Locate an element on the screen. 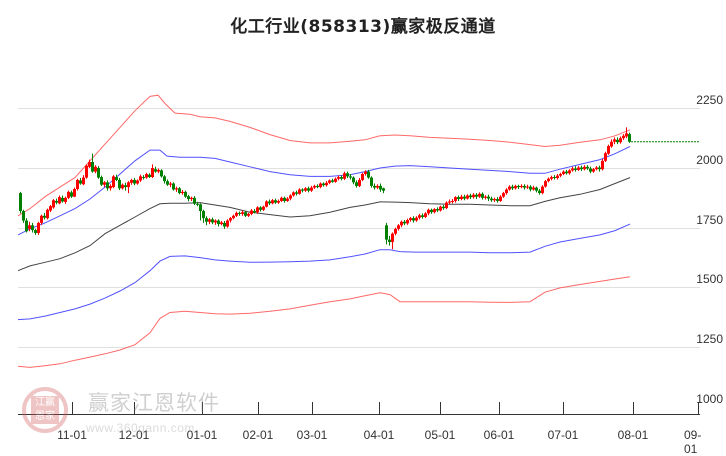  y-tick-label: 1250 is located at coordinates (709, 338).